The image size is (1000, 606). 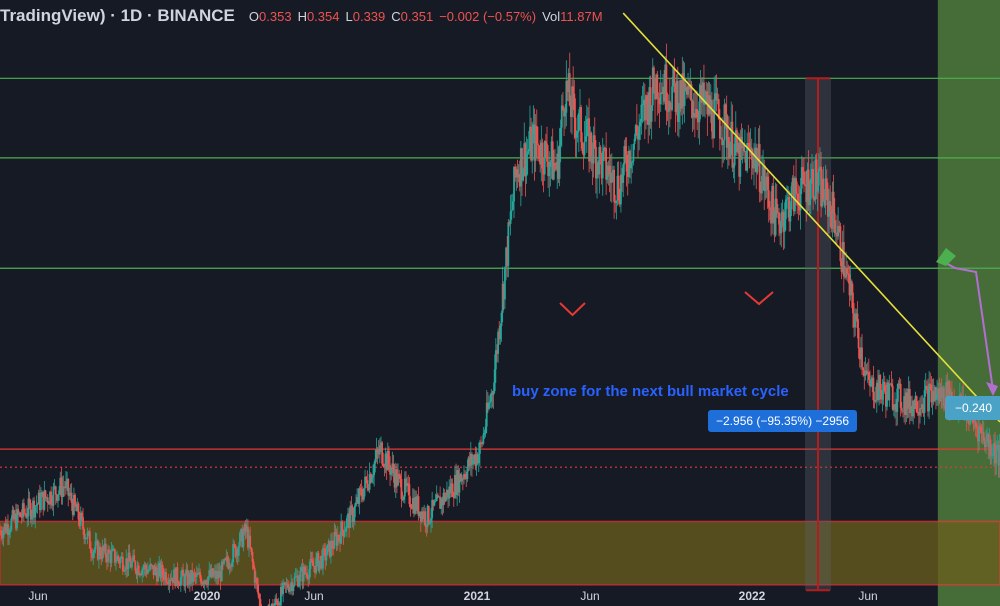 What do you see at coordinates (818, 334) in the screenshot?
I see `measure-tool-layer` at bounding box center [818, 334].